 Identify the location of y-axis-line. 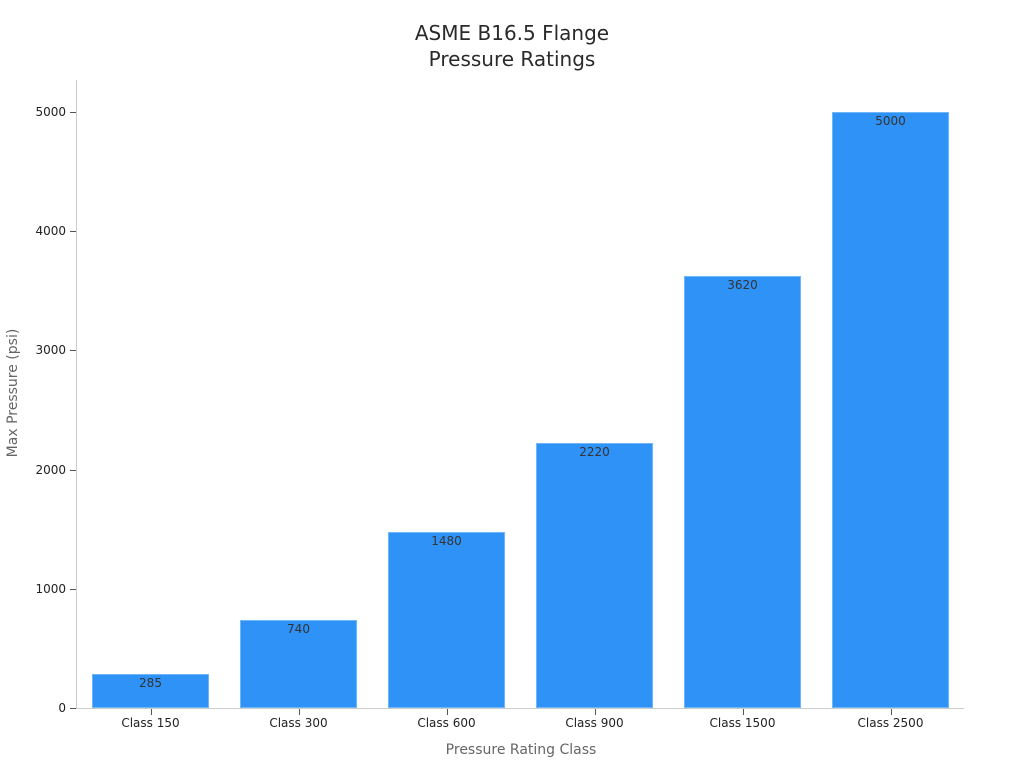
(76, 394).